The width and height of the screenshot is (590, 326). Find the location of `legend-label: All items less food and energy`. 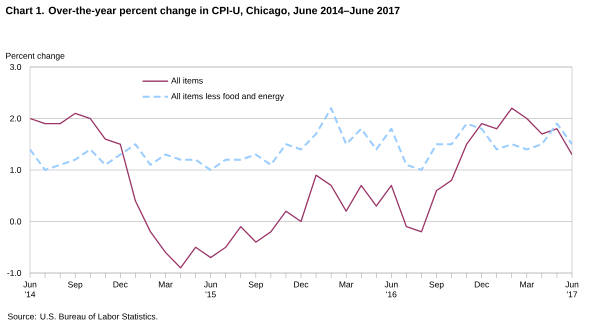

legend-label: All items less food and energy is located at coordinates (227, 96).